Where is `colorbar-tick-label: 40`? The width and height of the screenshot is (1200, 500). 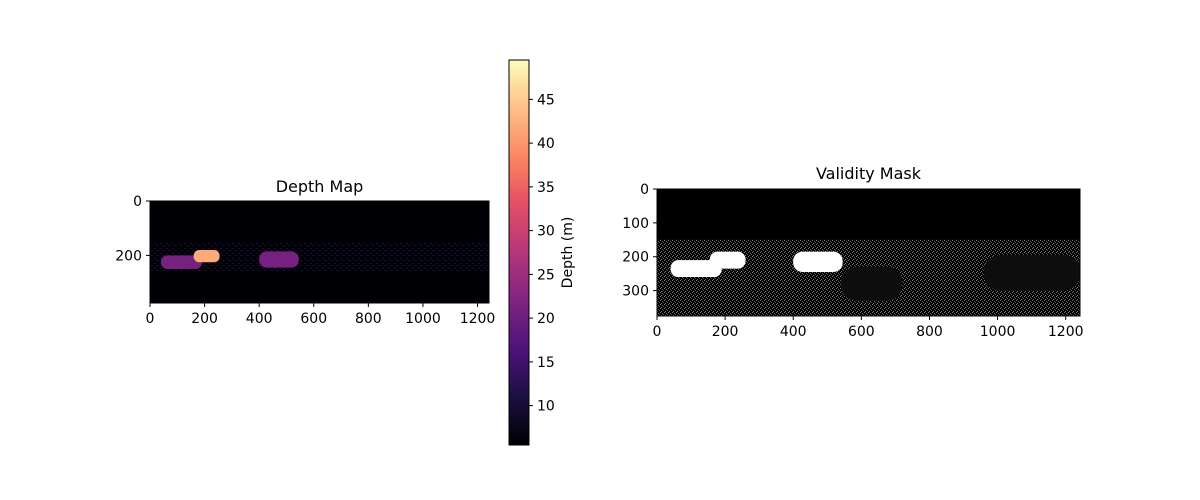 colorbar-tick-label: 40 is located at coordinates (546, 144).